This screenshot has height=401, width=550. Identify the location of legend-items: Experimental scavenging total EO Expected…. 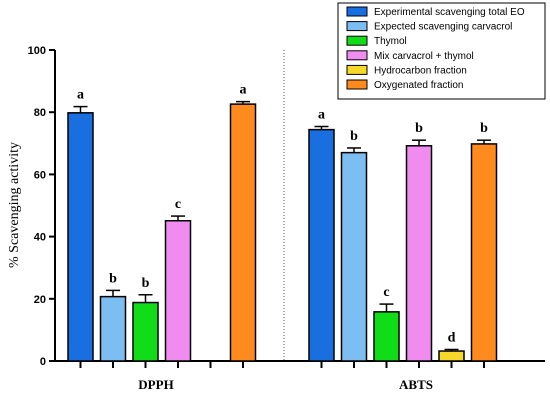
(435, 48).